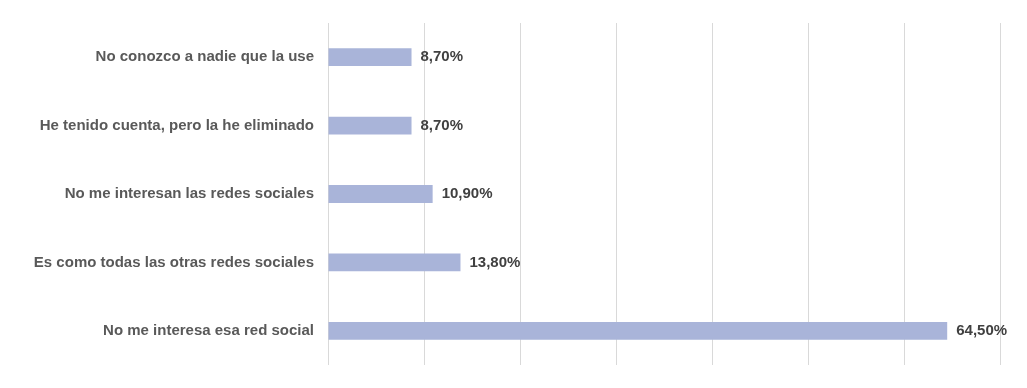 This screenshot has height=388, width=1027. I want to click on data-label: 13,80%, so click(495, 261).